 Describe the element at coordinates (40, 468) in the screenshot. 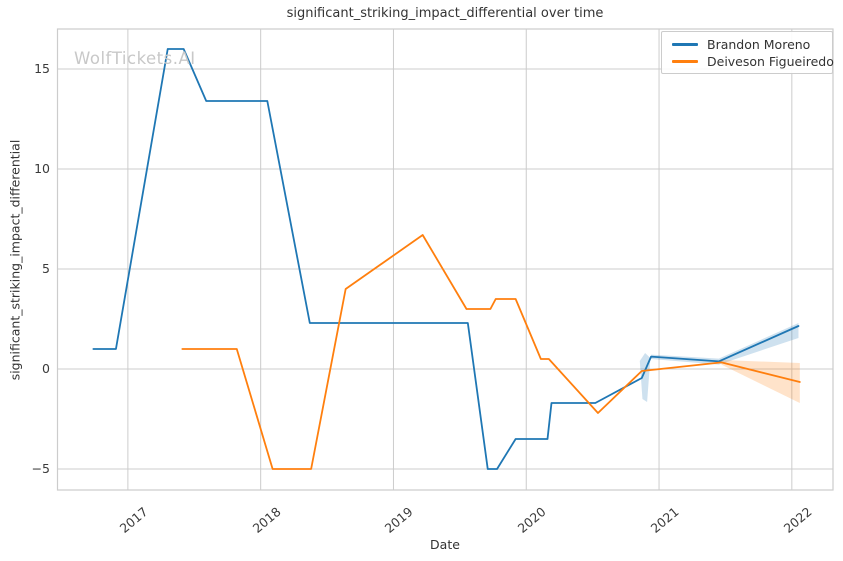

I see `y-tick-label: −5` at that location.